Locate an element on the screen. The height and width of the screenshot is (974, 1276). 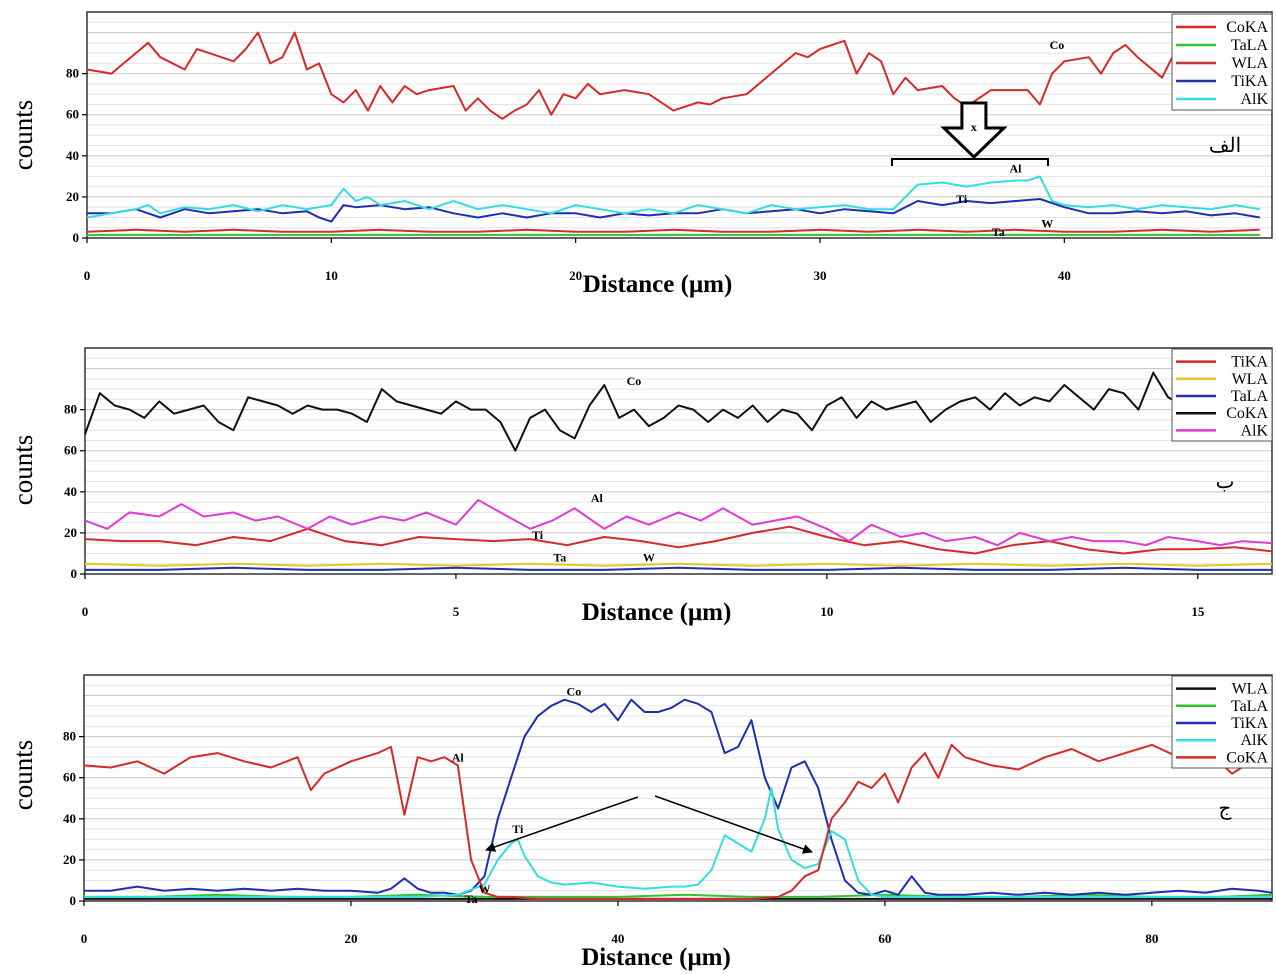
panel-label: ب is located at coordinates (1225, 481).